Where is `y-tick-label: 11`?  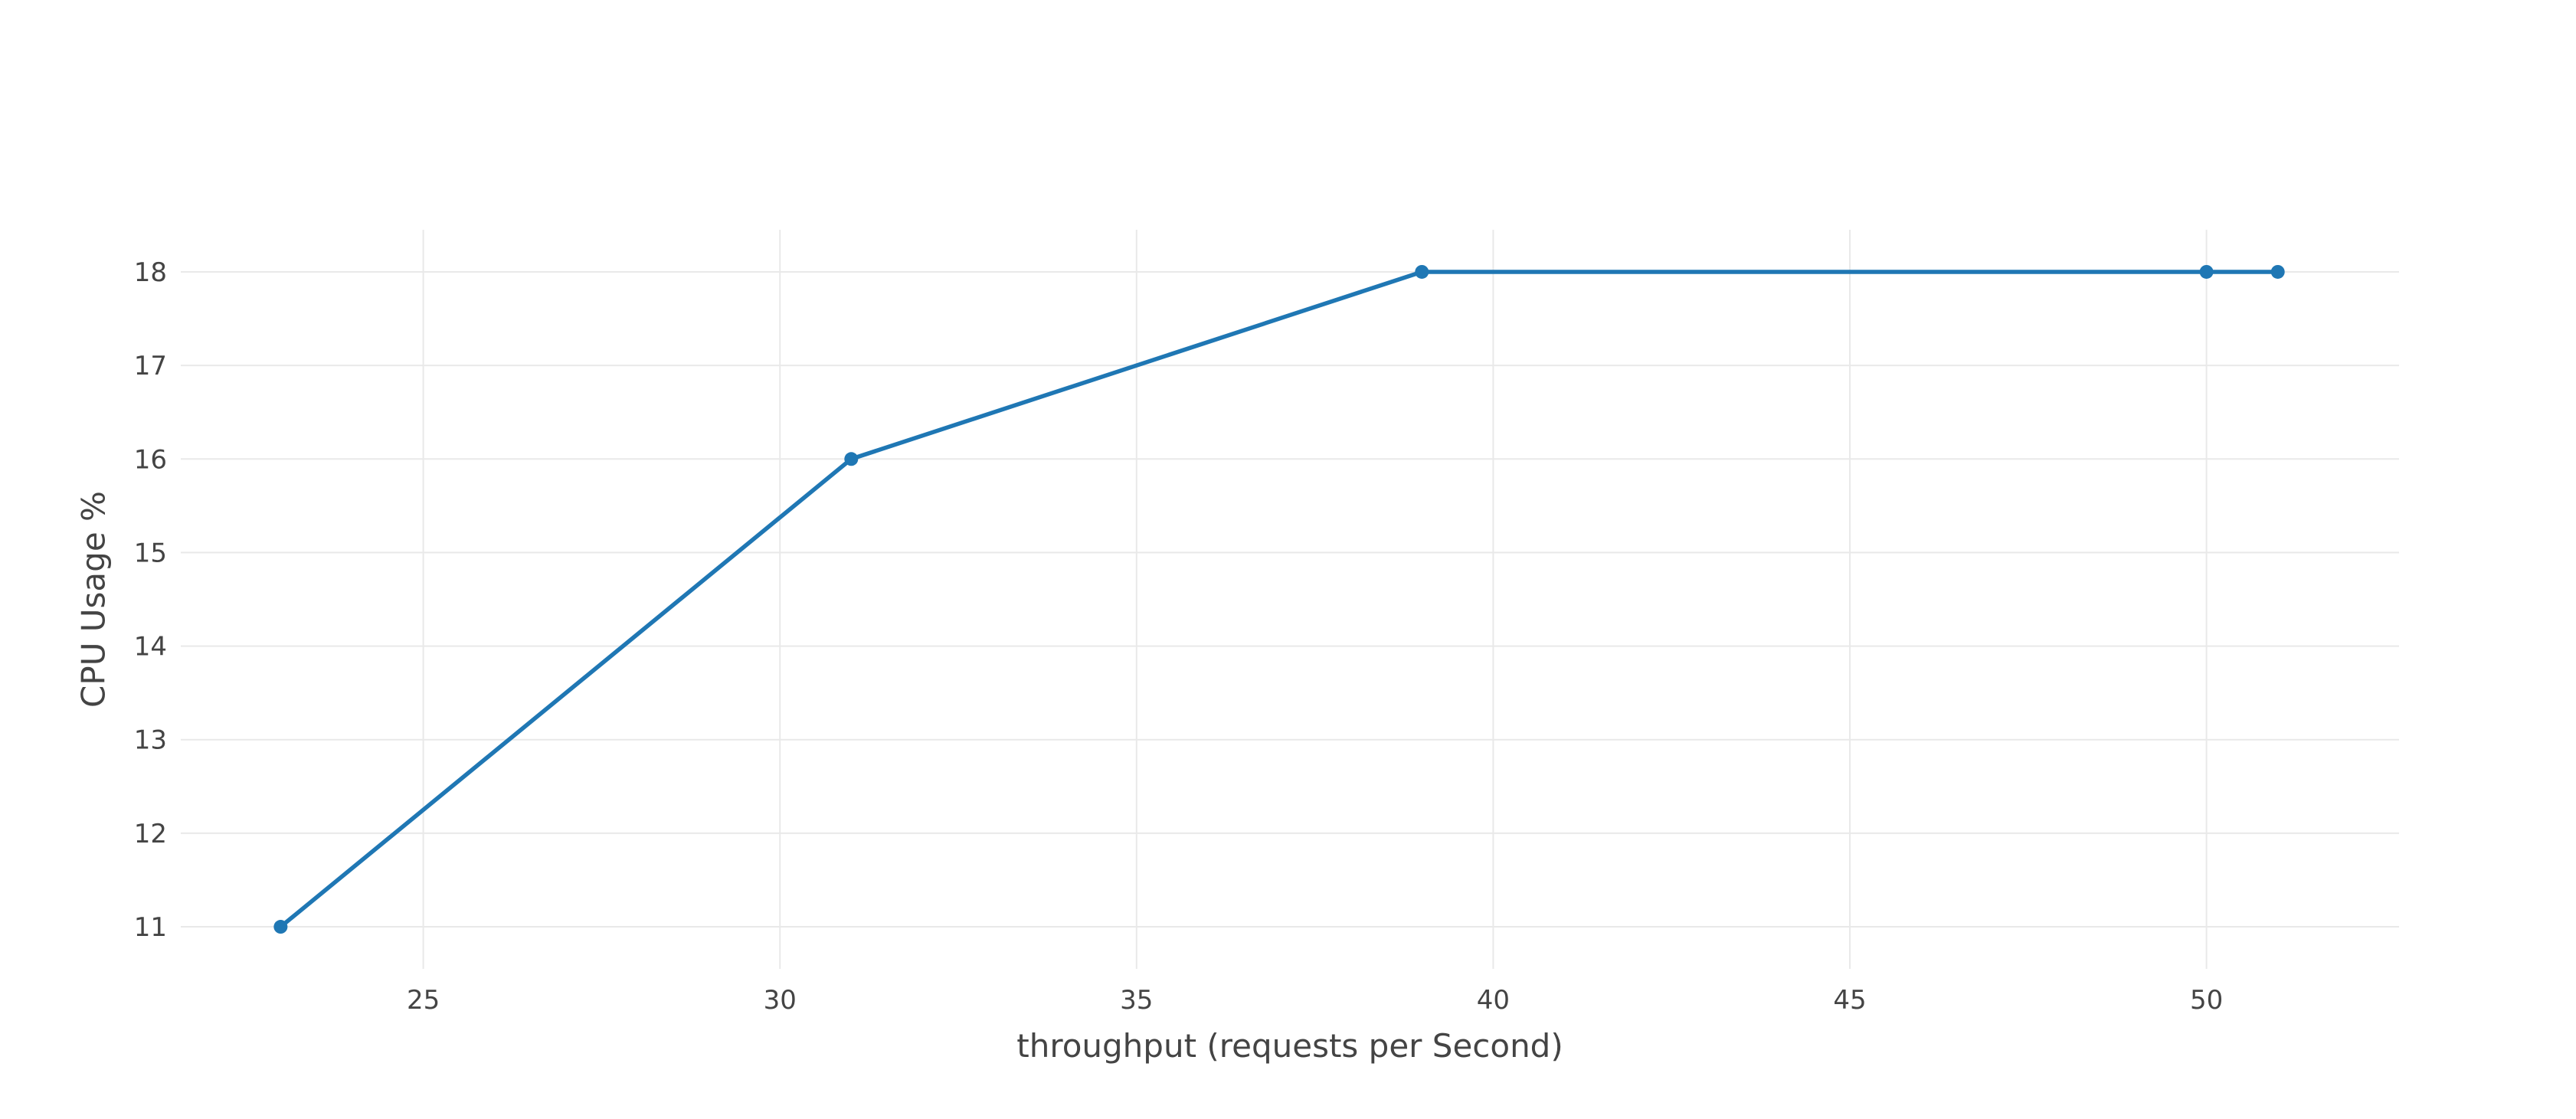
y-tick-label: 11 is located at coordinates (150, 927).